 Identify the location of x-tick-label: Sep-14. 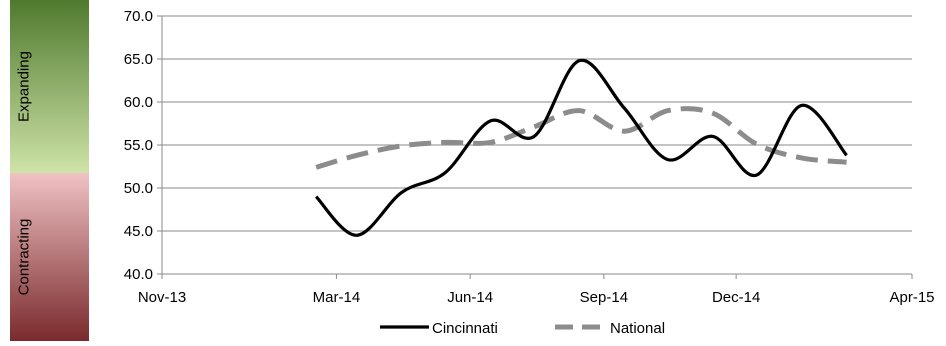
(604, 297).